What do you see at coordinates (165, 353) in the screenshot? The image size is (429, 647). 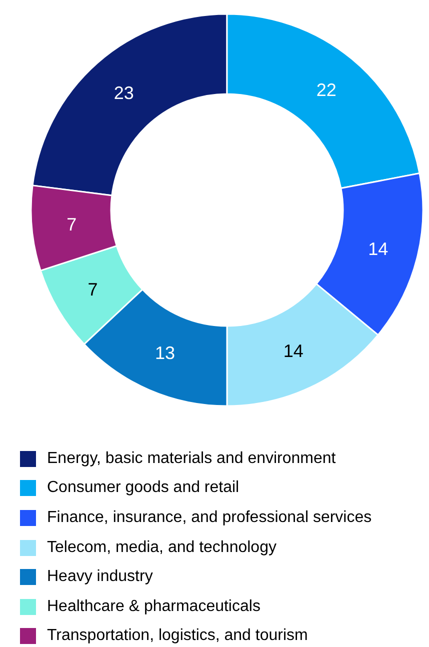 I see `data-label: 13` at bounding box center [165, 353].